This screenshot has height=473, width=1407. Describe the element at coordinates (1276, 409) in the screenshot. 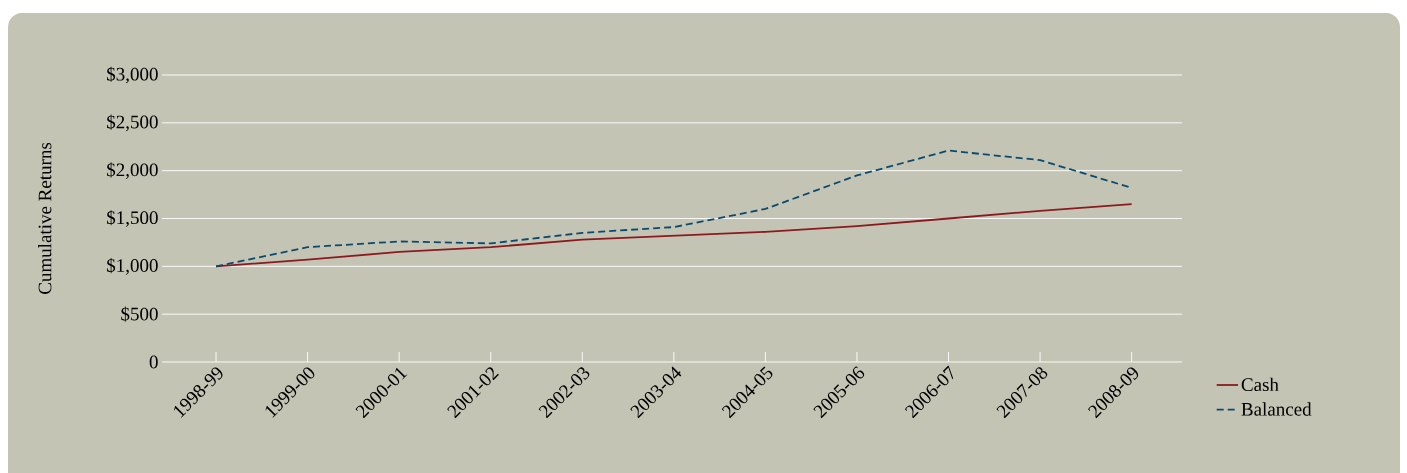

I see `legend-label: Balanced` at that location.